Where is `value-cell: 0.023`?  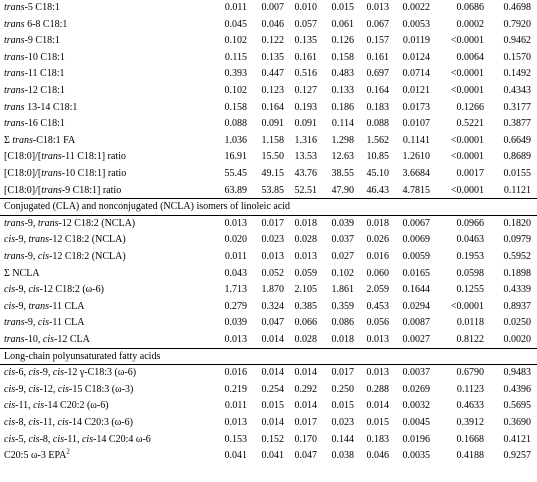 value-cell: 0.023 is located at coordinates (273, 240).